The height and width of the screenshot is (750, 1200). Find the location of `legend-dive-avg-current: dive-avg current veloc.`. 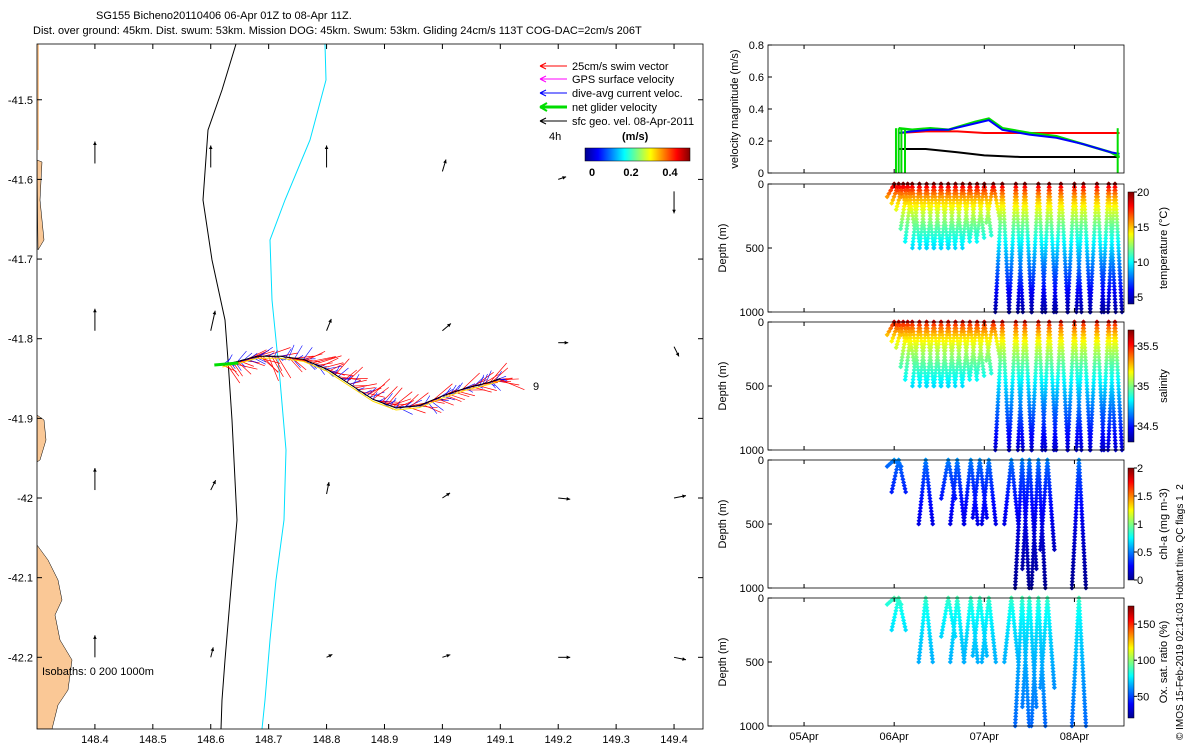

legend-dive-avg-current: dive-avg current veloc. is located at coordinates (611, 94).